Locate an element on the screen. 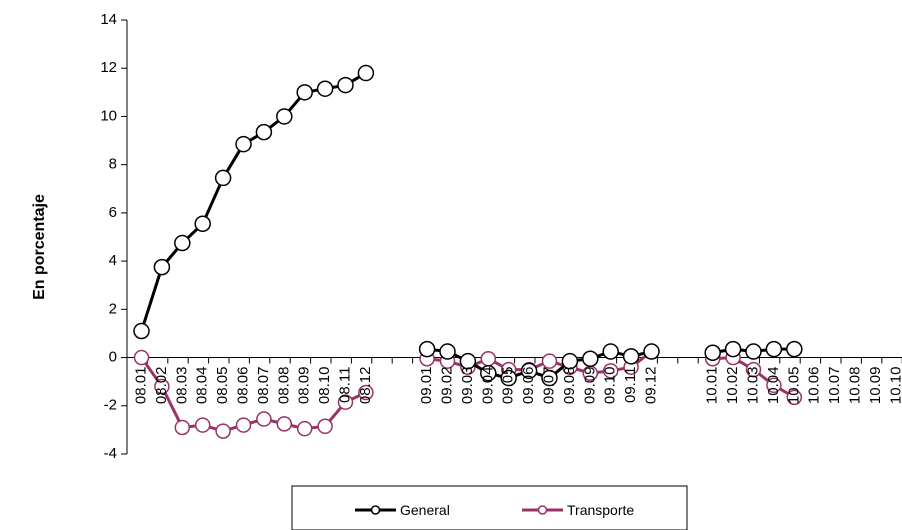 This screenshot has height=530, width=902. x-tick-label: 09.04 is located at coordinates (487, 386).